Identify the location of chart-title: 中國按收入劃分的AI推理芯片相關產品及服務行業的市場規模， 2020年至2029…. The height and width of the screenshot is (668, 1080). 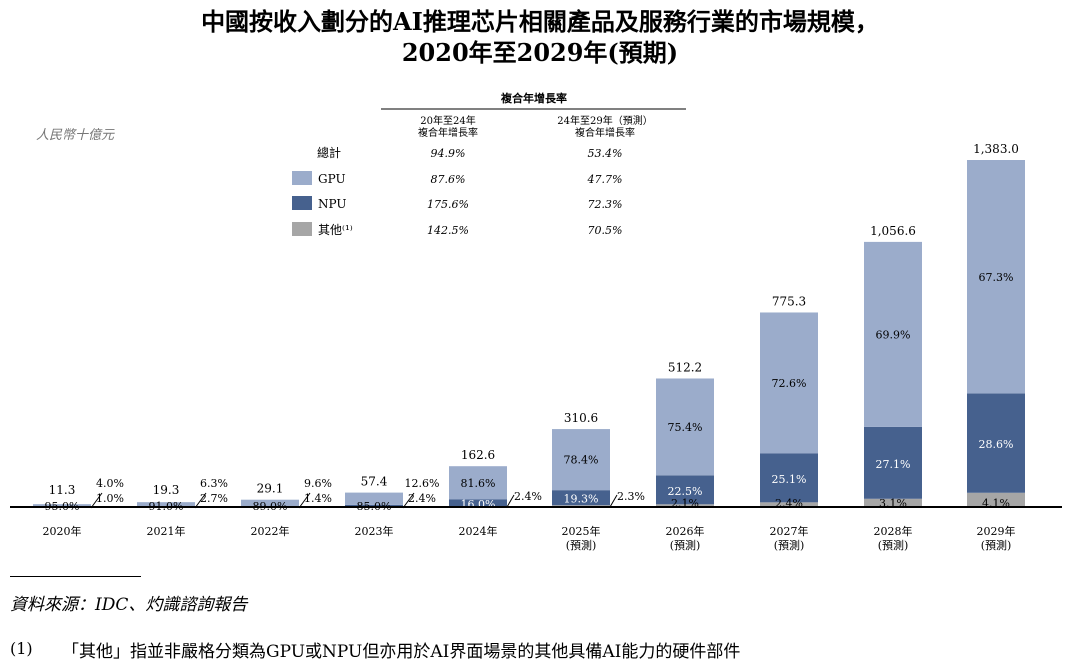
(540, 37).